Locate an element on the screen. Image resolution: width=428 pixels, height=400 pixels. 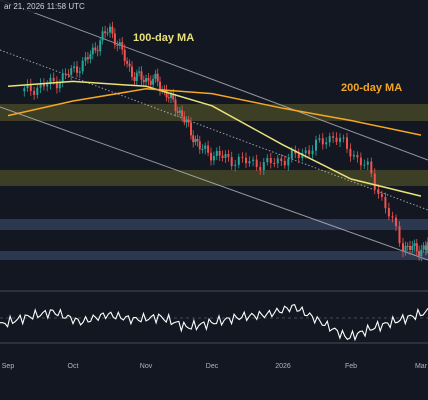
annotation-ma200: 200-day MA is located at coordinates (371, 88).